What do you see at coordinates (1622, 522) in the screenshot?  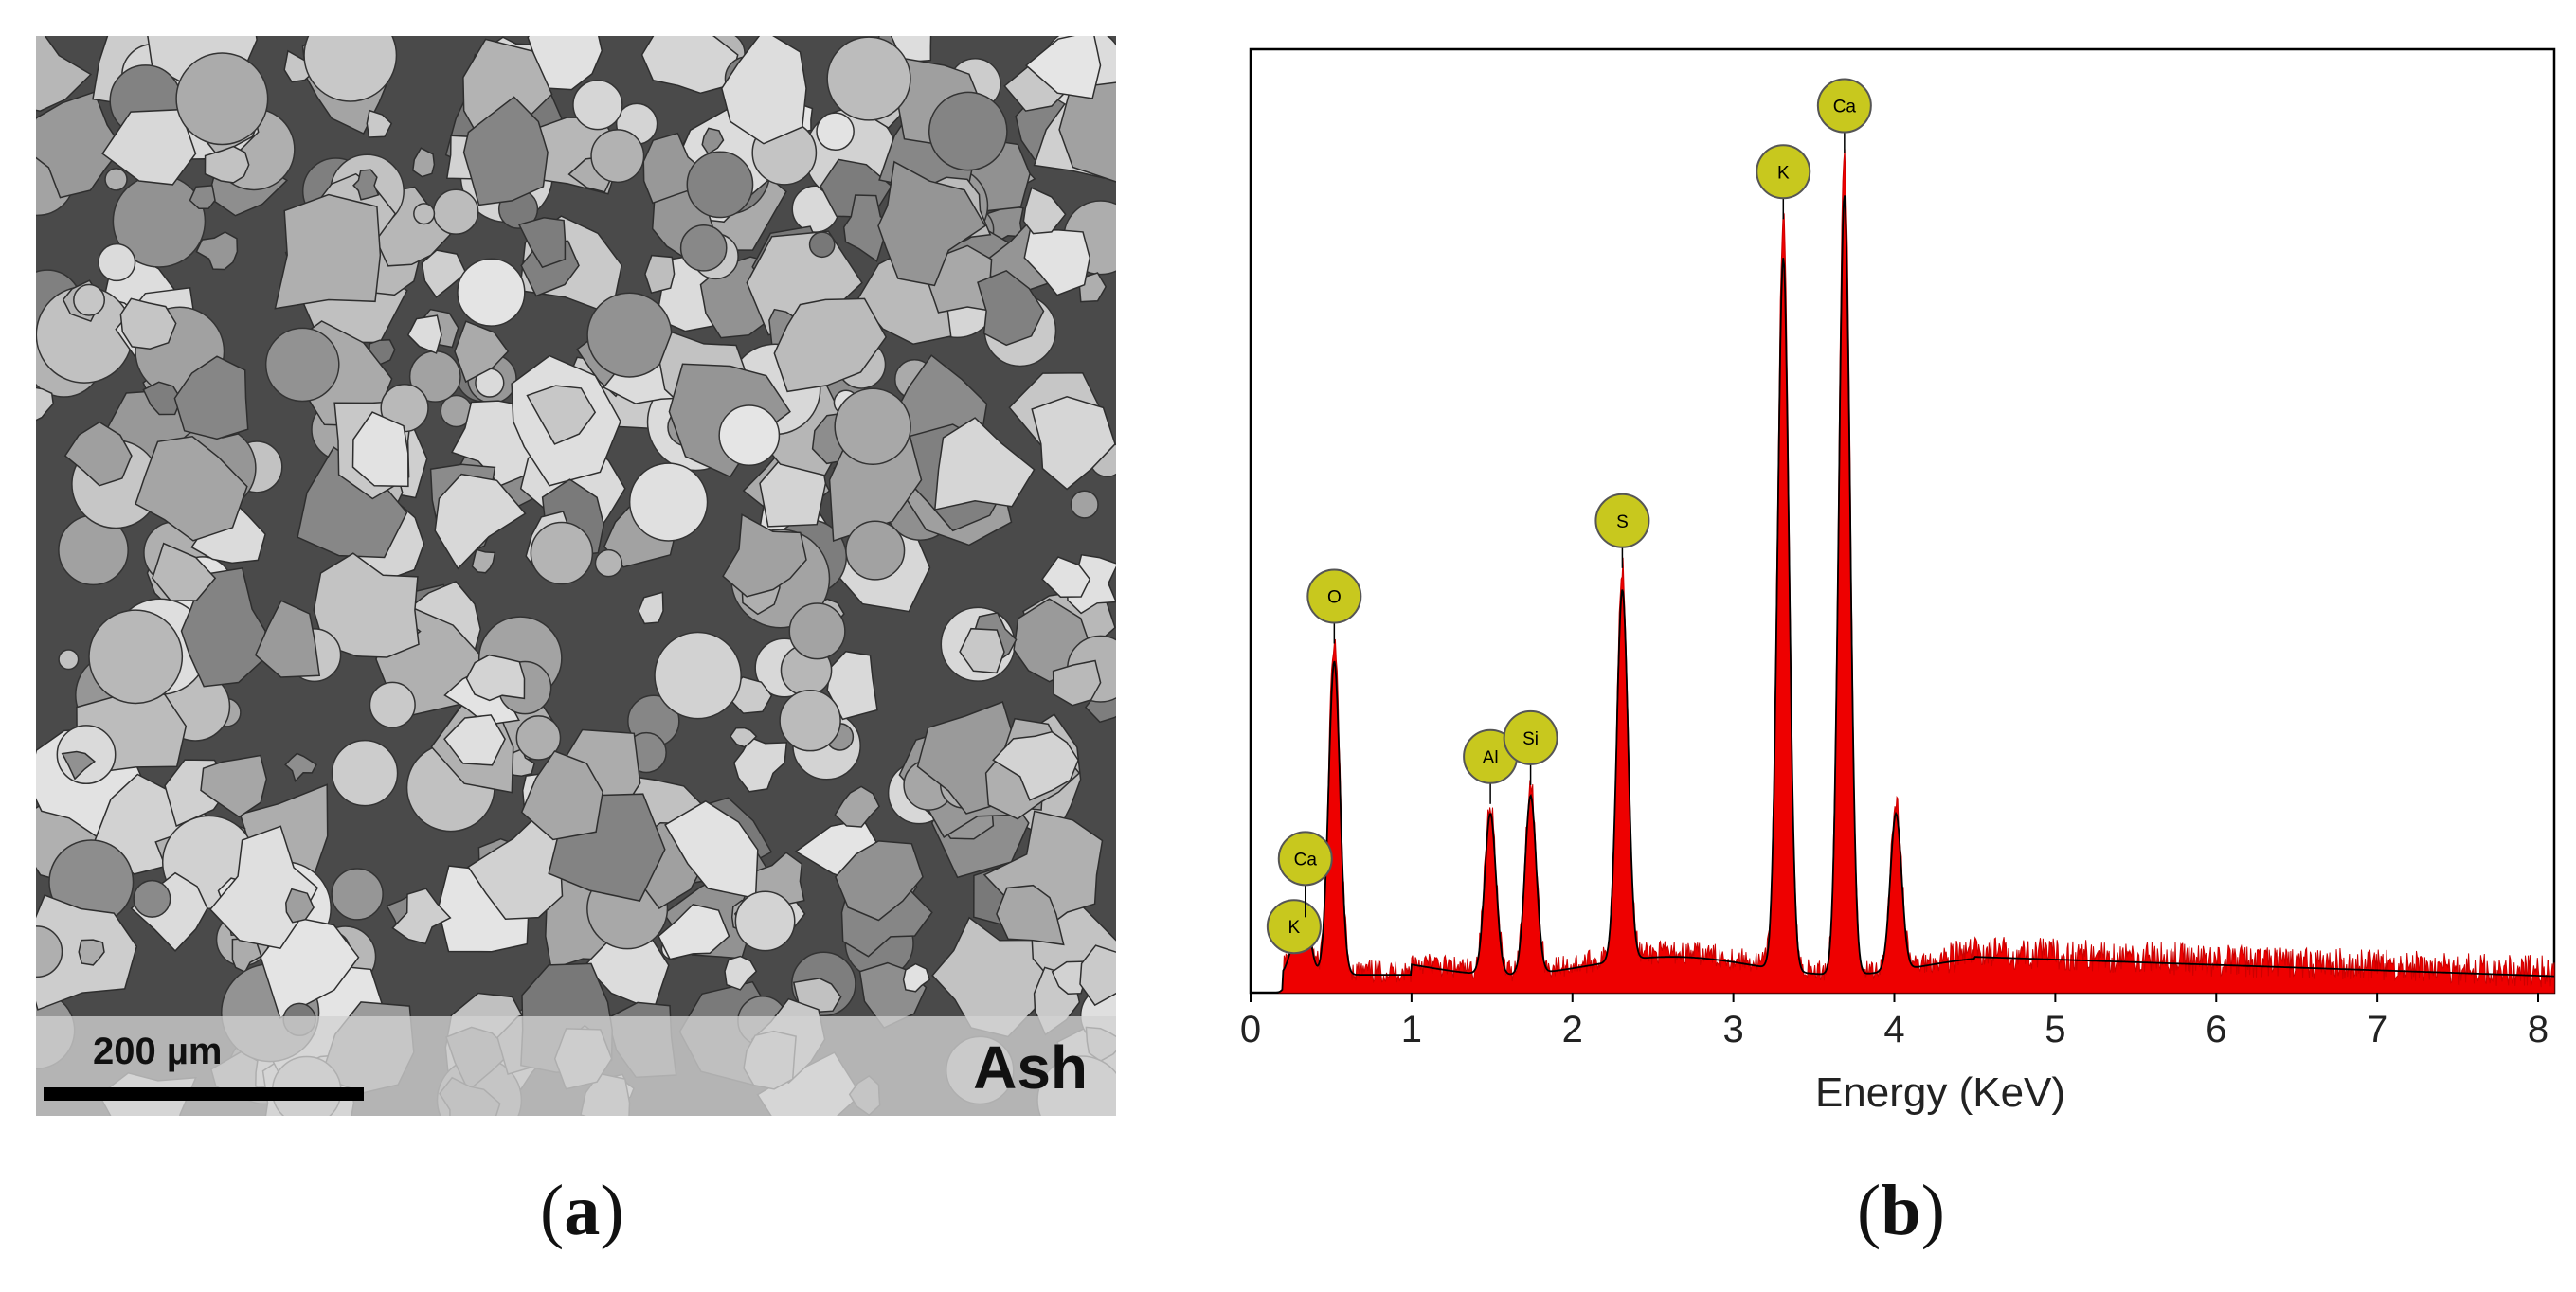 I see `peak-label-text: S` at bounding box center [1622, 522].